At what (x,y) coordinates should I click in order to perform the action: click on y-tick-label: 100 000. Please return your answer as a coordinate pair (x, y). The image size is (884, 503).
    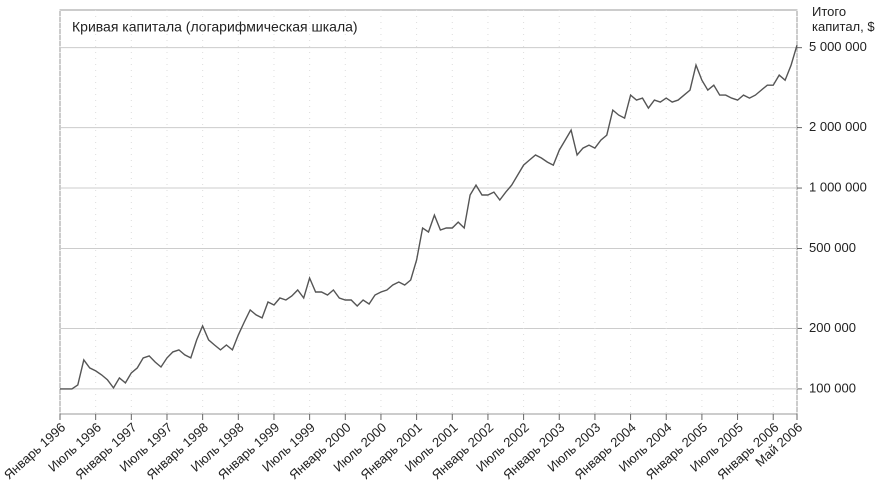
    Looking at the image, I should click on (832, 387).